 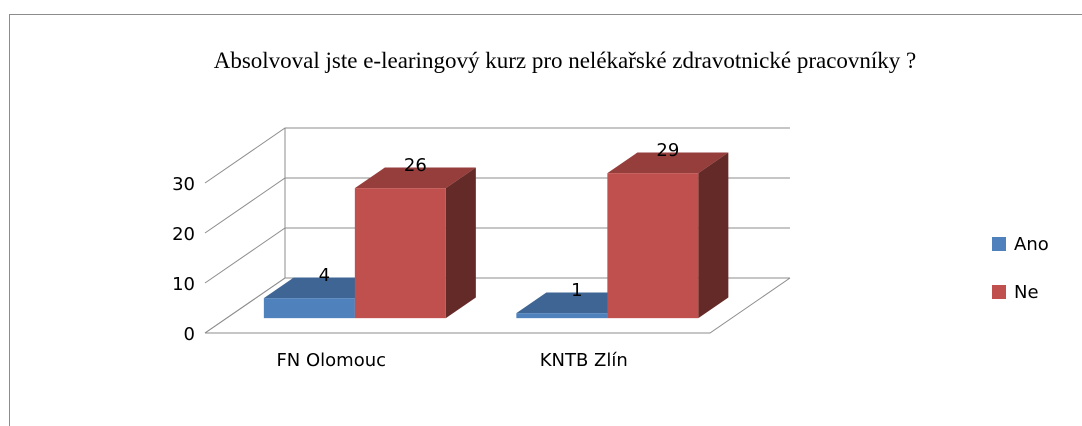 I want to click on y-tick-label: 30, so click(x=183, y=184).